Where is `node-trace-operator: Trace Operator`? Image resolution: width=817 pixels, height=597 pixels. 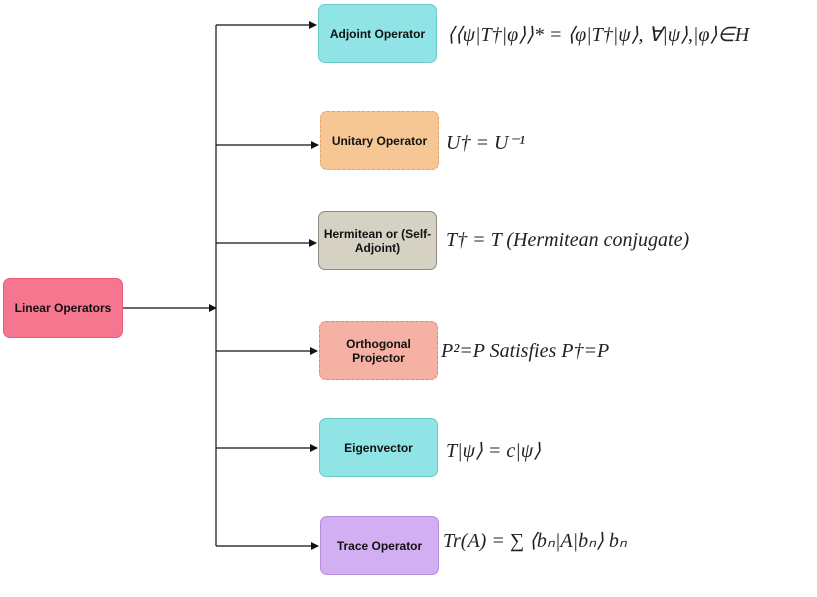 node-trace-operator: Trace Operator is located at coordinates (379, 545).